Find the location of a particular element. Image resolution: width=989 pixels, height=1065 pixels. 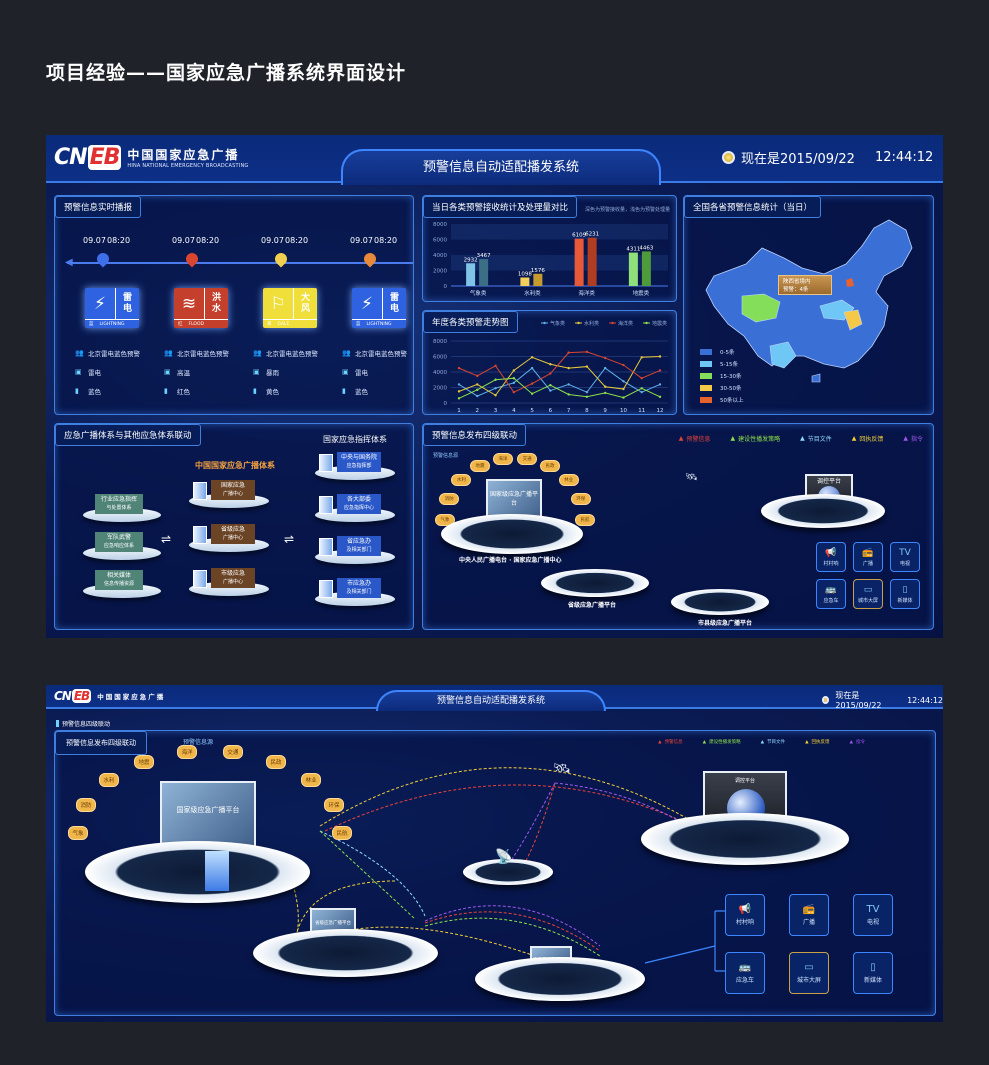

node-label: 相关媒体 信息传播资源 is located at coordinates (119, 580).